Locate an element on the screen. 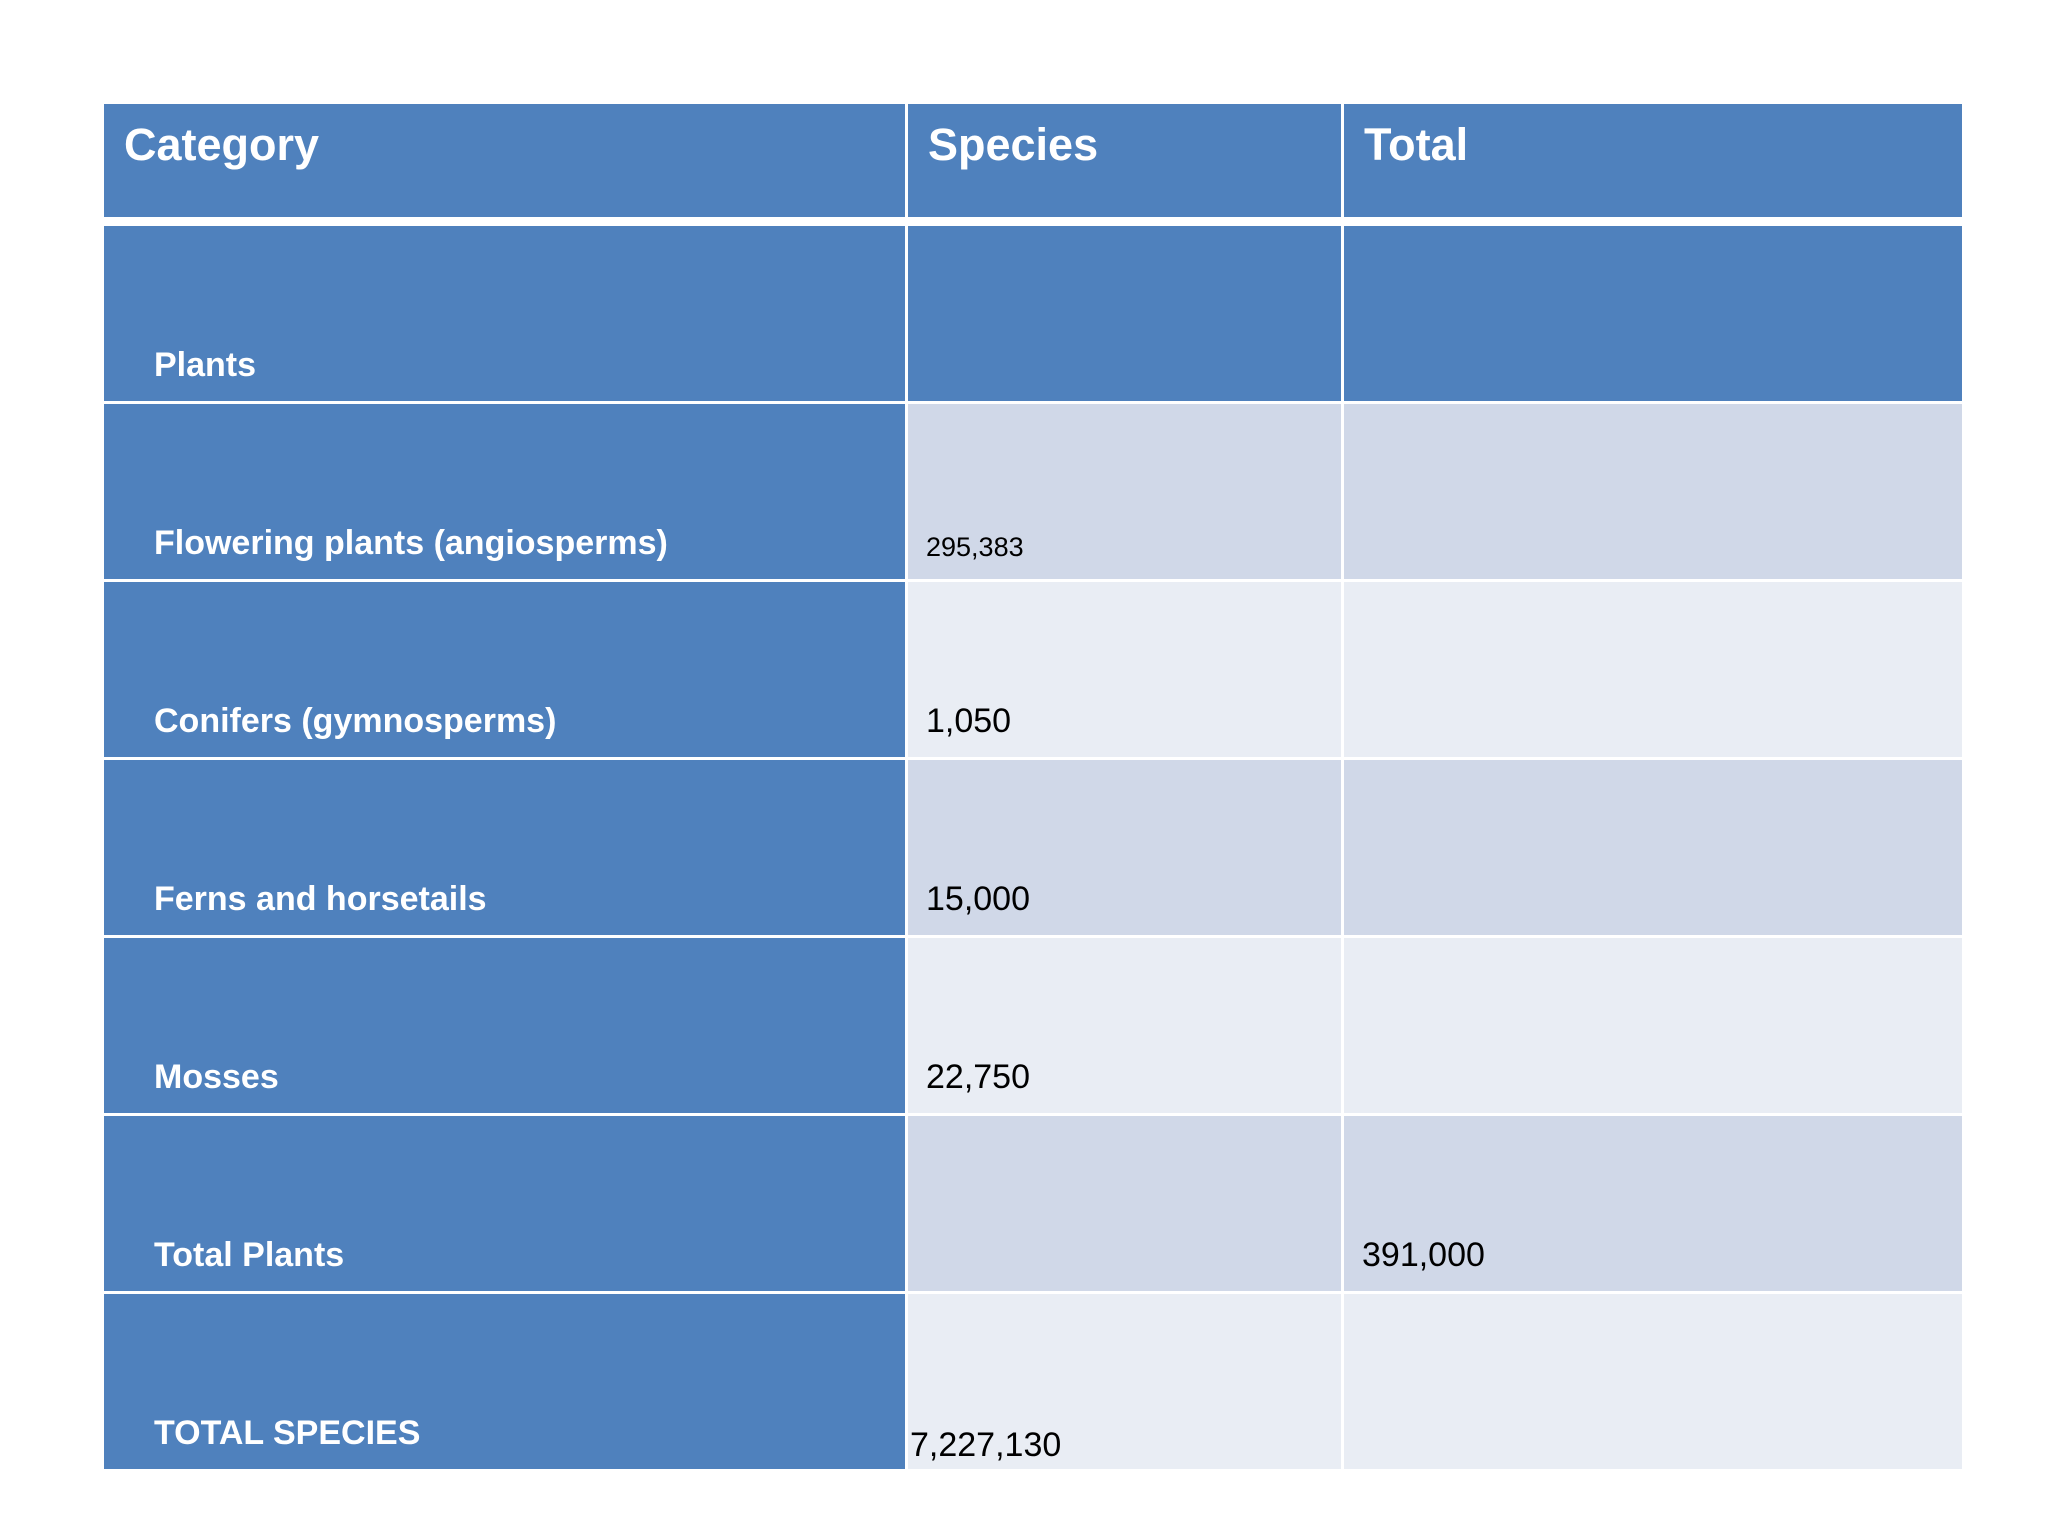  table-row: Total Plants 391,000 is located at coordinates (1033, 1205).